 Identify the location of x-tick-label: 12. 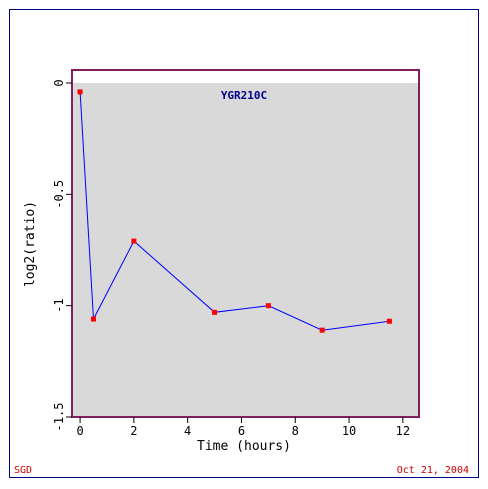
(403, 431).